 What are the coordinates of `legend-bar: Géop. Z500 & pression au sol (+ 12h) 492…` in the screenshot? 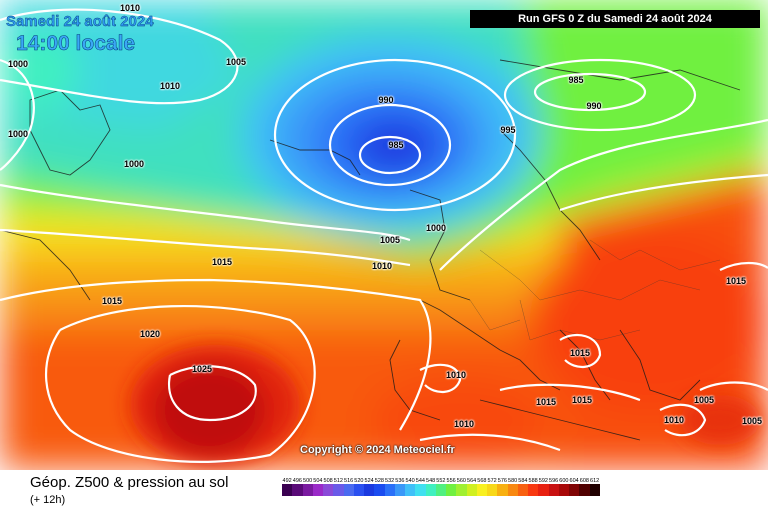 It's located at (384, 491).